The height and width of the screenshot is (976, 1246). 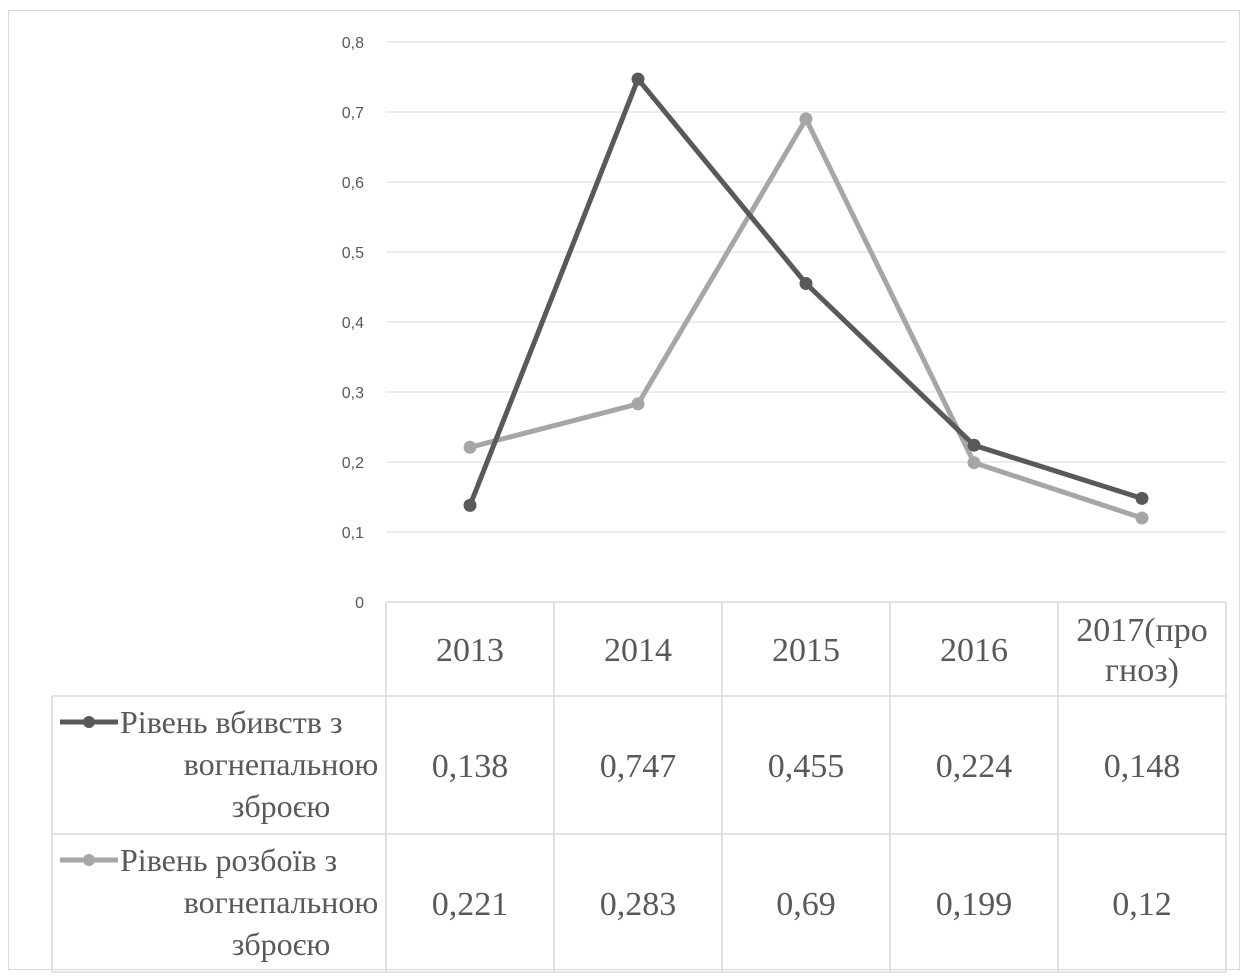 I want to click on y-tick-label: 0,1, so click(x=353, y=533).